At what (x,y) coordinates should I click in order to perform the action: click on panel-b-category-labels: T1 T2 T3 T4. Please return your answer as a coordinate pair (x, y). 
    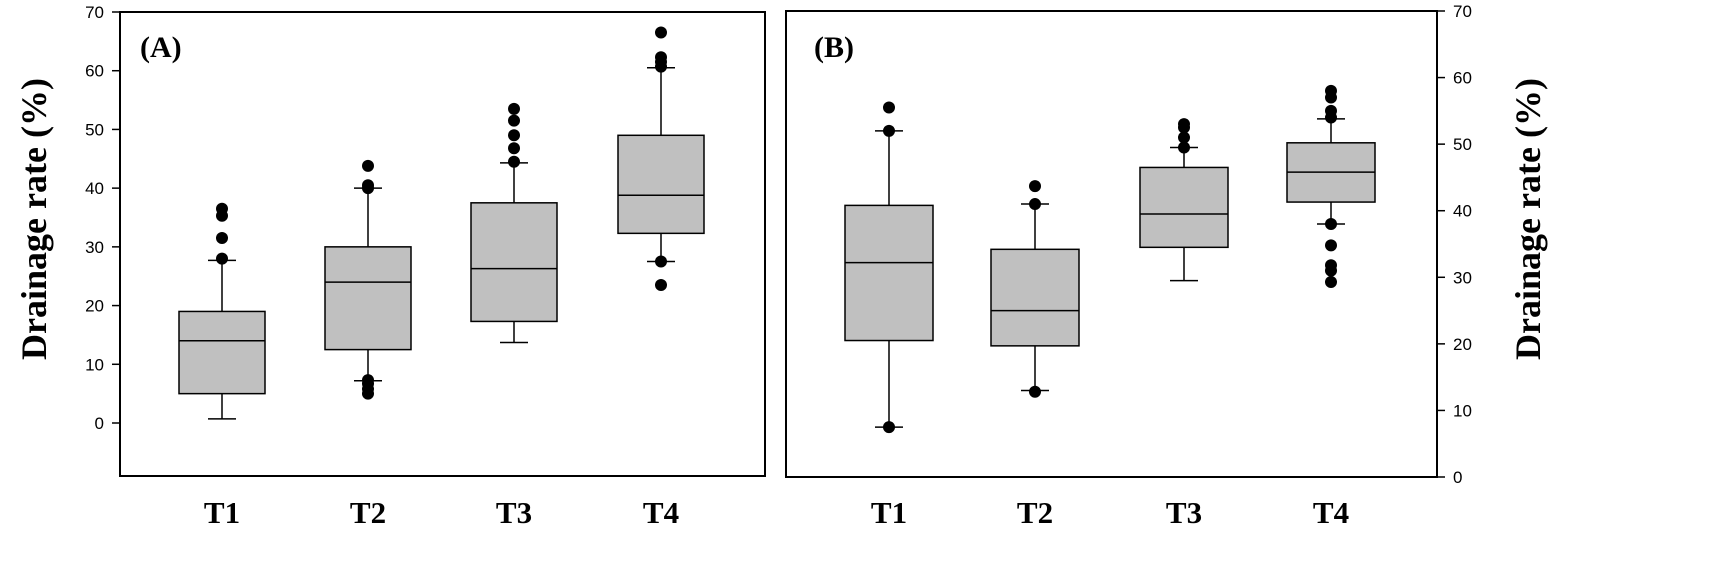
    Looking at the image, I should click on (1110, 512).